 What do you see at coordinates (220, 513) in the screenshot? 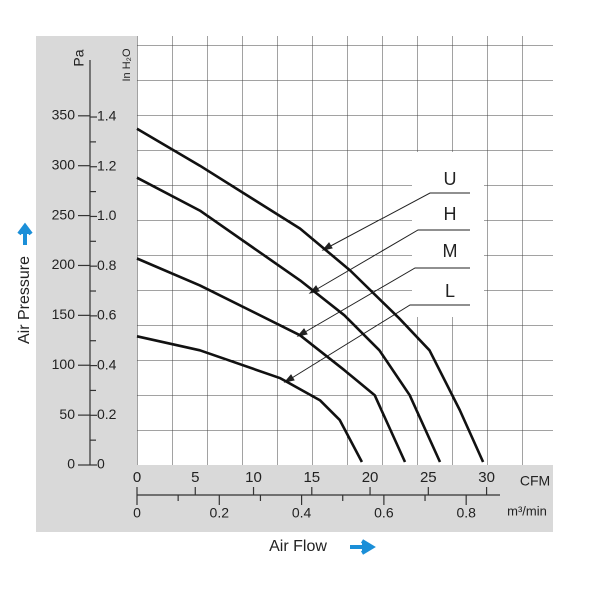
I see `x2-tick-label: 0.2` at bounding box center [220, 513].